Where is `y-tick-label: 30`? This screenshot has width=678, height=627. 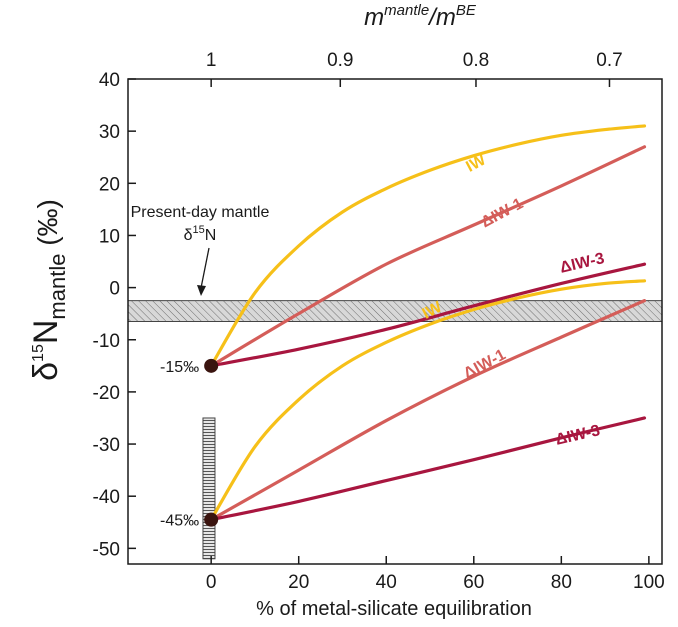
y-tick-label: 30 is located at coordinates (109, 132).